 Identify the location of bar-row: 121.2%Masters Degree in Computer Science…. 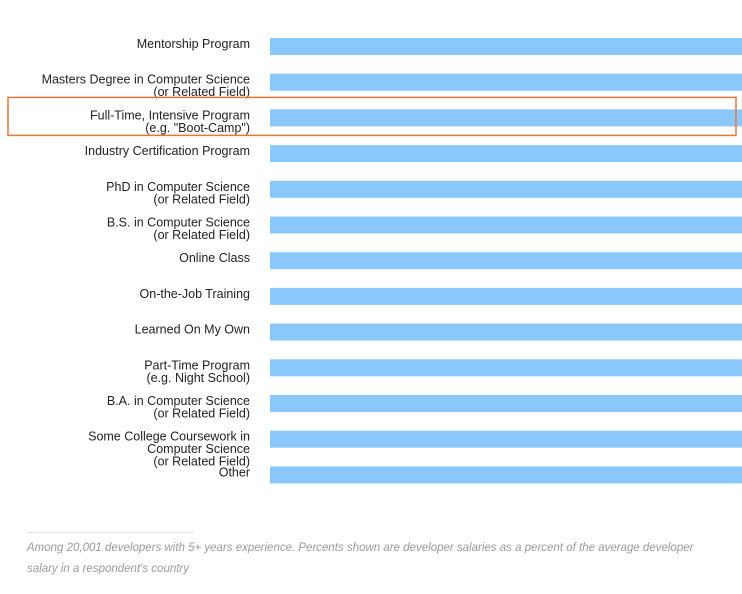
(392, 86).